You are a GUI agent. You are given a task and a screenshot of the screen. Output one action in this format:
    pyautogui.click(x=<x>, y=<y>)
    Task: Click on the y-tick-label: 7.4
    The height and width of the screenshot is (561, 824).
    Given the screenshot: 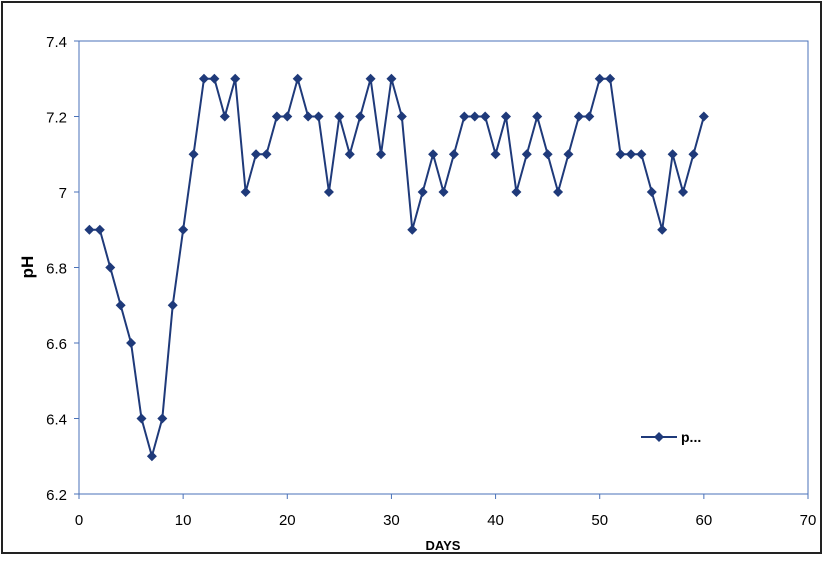 What is the action you would take?
    pyautogui.click(x=56, y=42)
    